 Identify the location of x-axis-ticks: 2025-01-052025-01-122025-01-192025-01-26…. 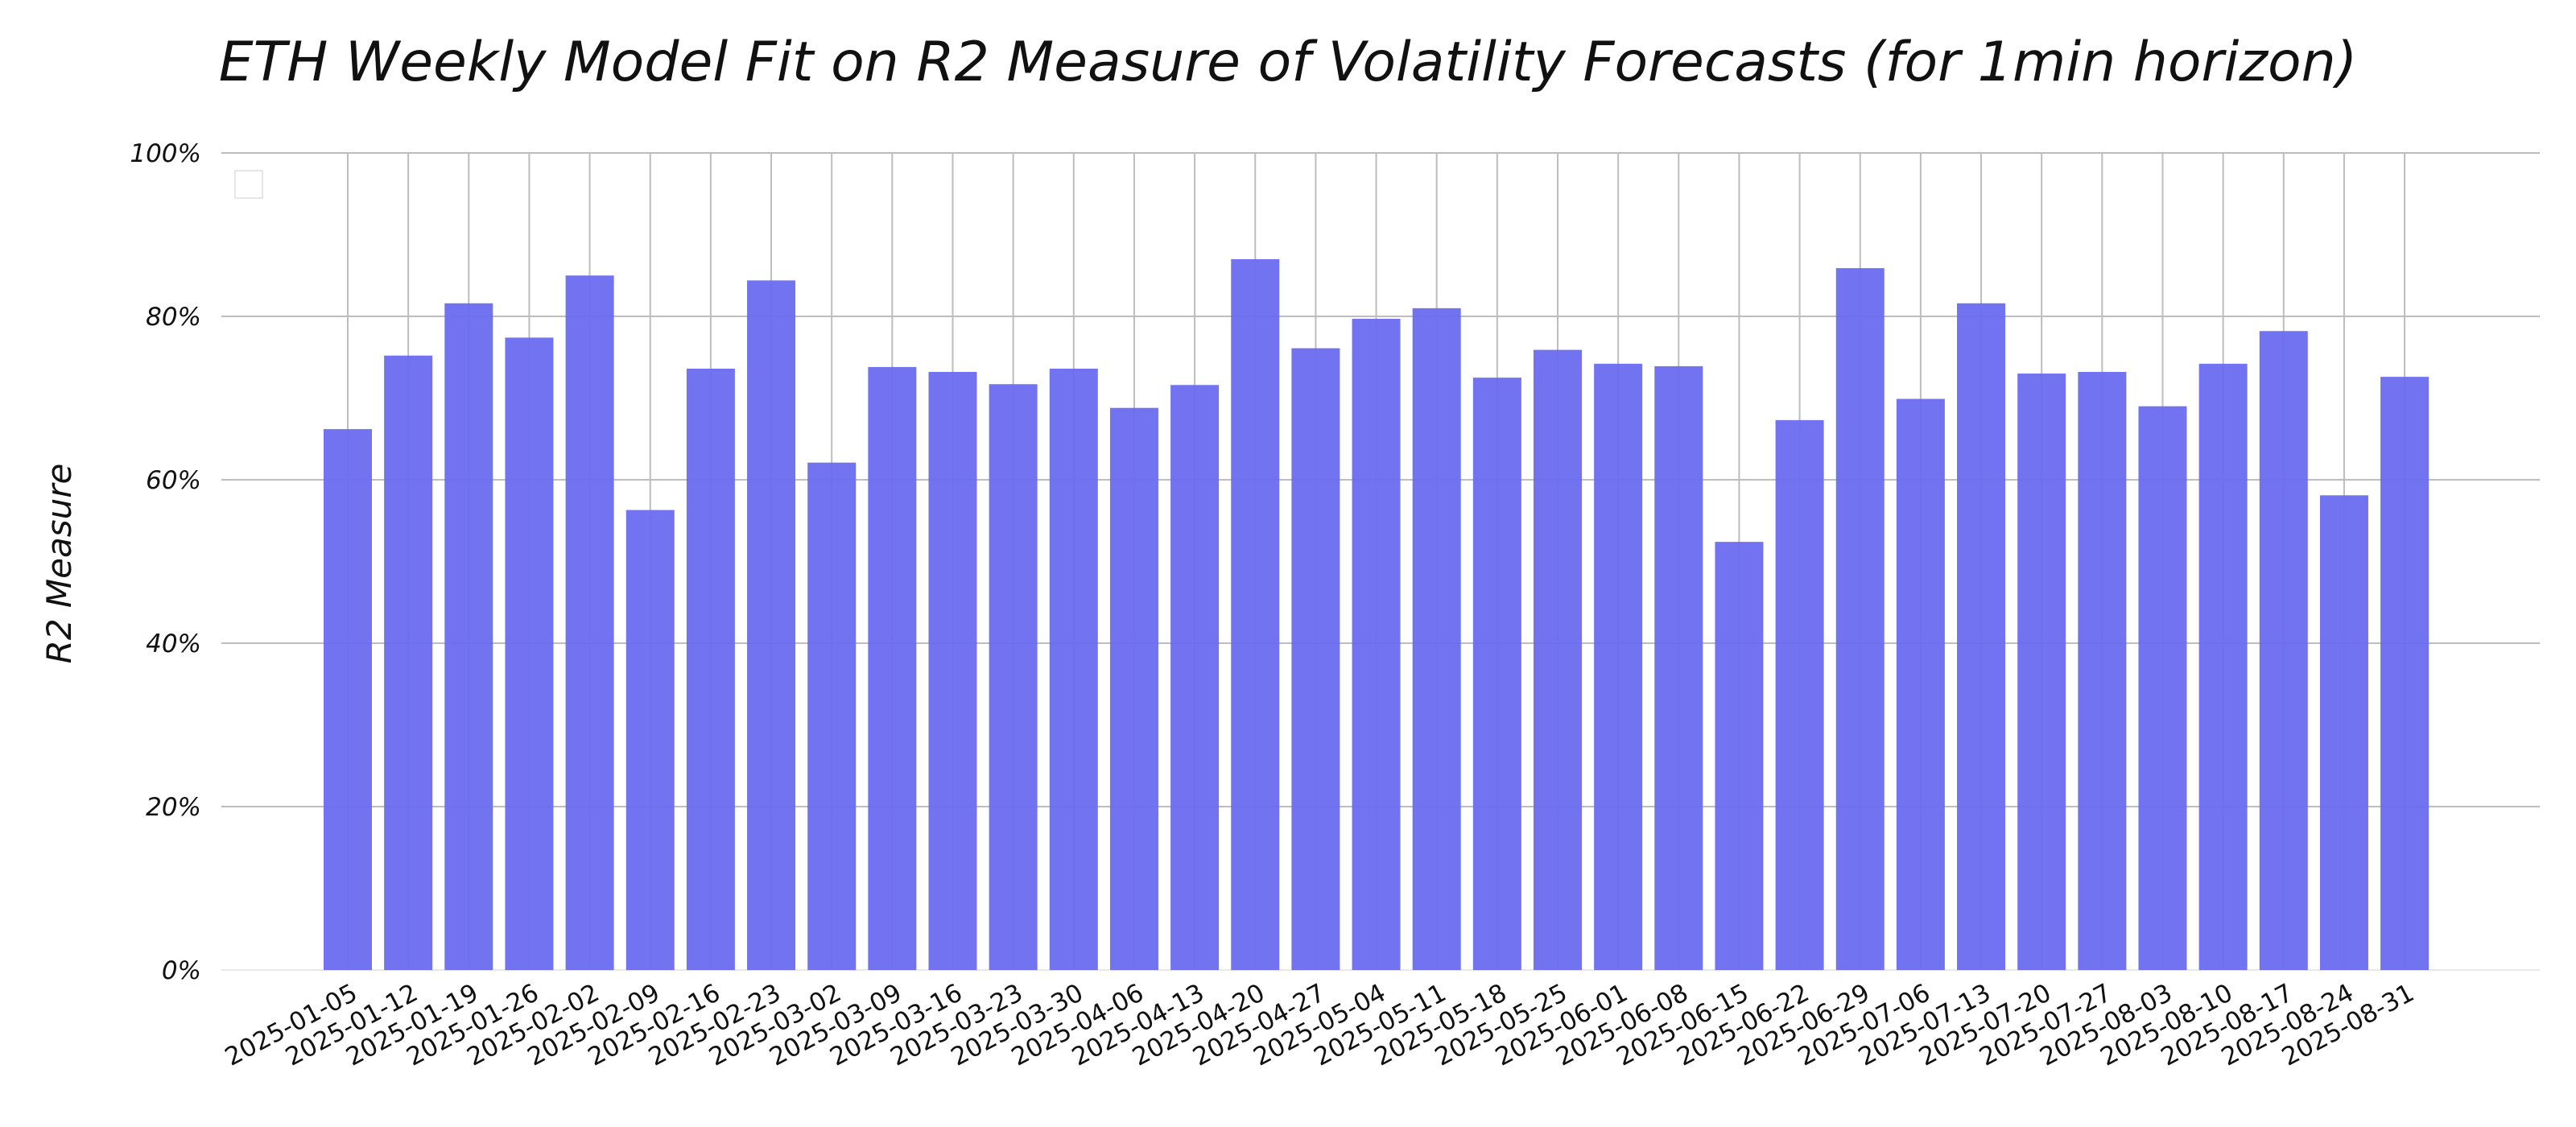
(1320, 1024).